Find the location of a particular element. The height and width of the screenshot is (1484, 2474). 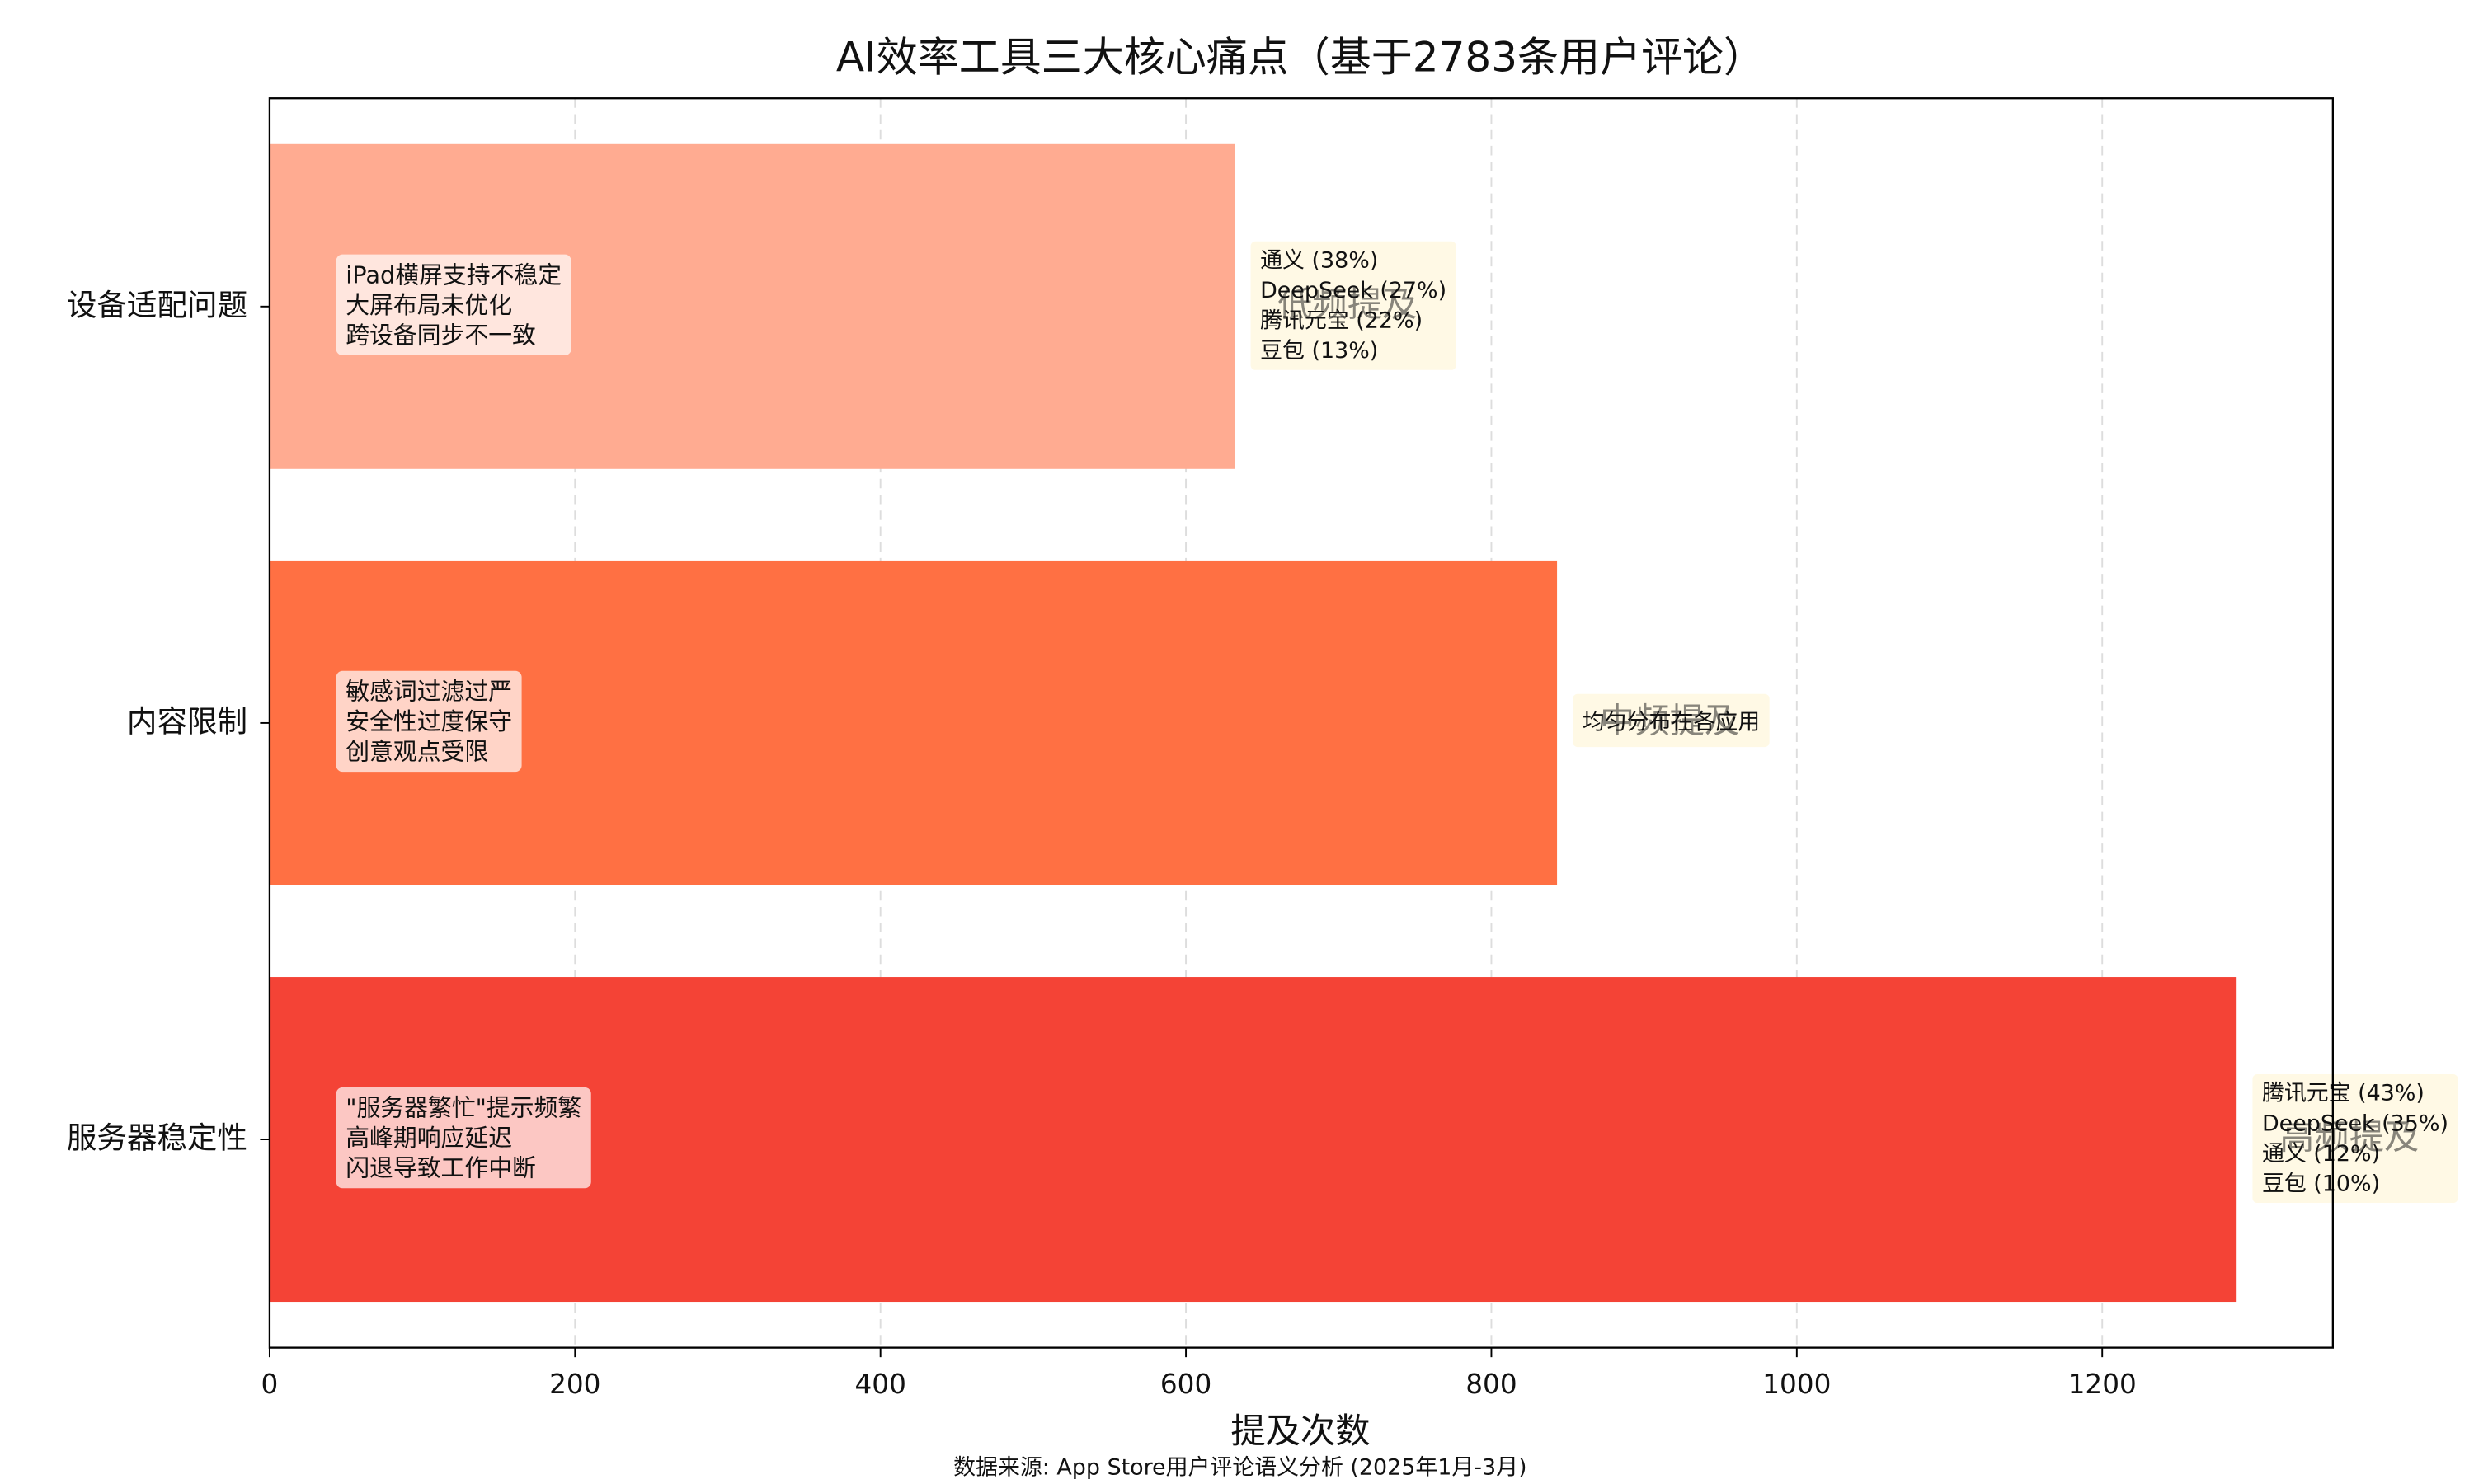

breakdown-text: 通义 (12%) is located at coordinates (2321, 1154).